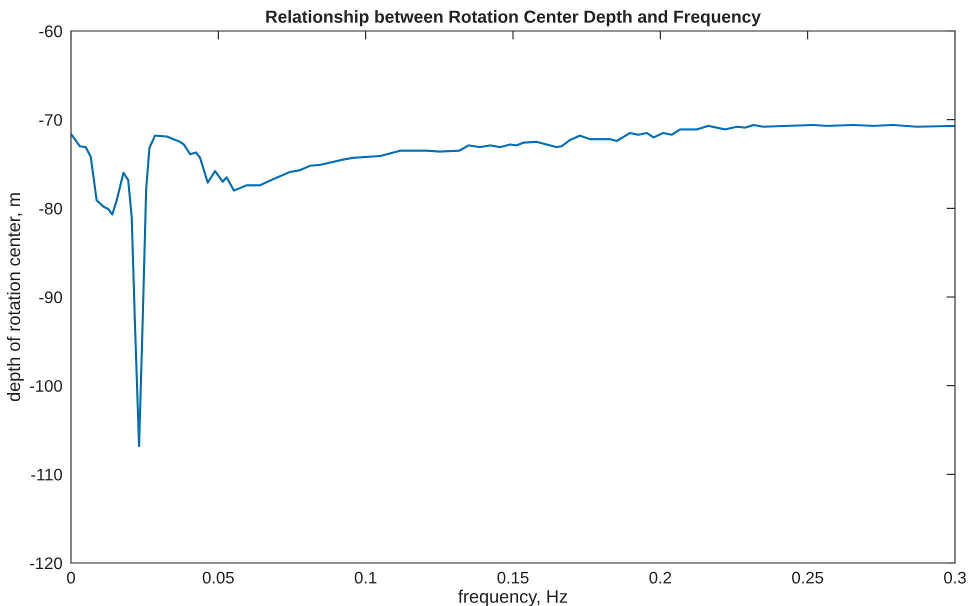  I want to click on x-tick-label: 0.25, so click(808, 578).